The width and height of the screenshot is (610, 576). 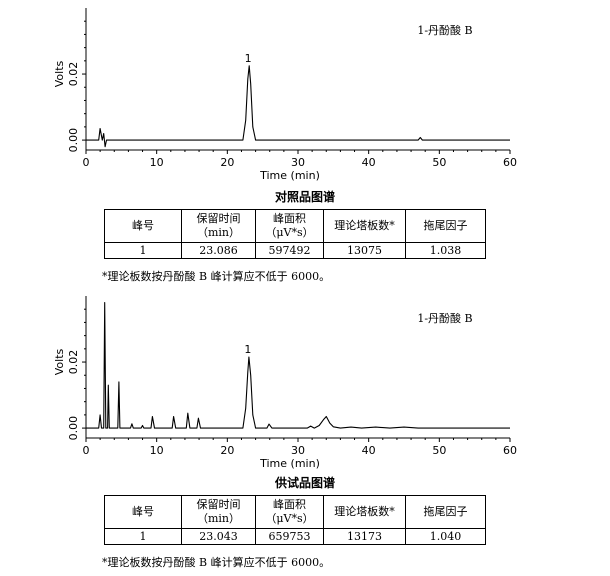 I want to click on table-row: 1 23.043 659753 13173 1.040, so click(x=295, y=536).